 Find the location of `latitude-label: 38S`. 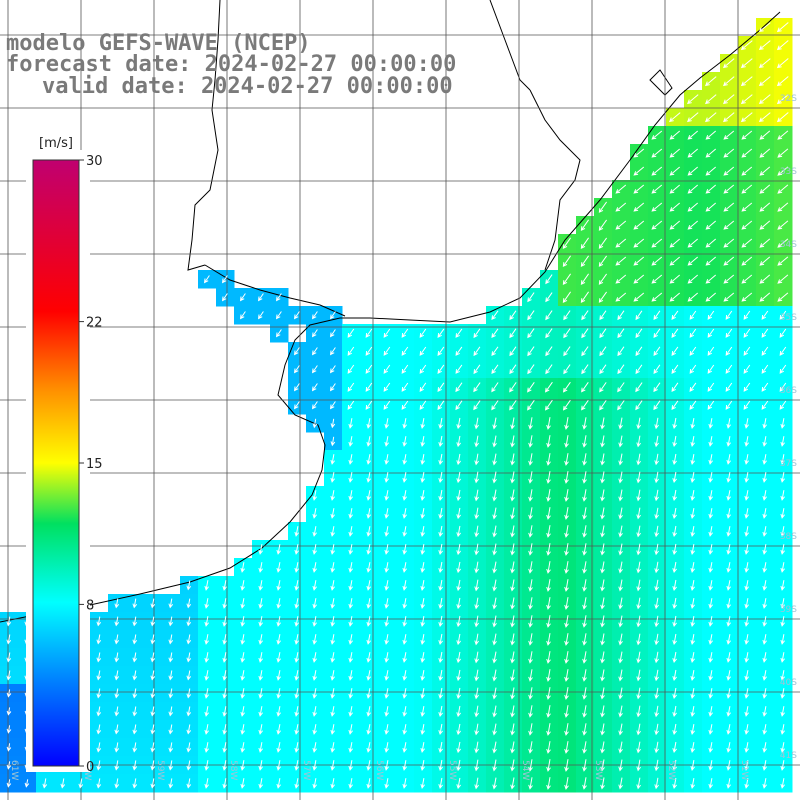

latitude-label: 38S is located at coordinates (788, 537).